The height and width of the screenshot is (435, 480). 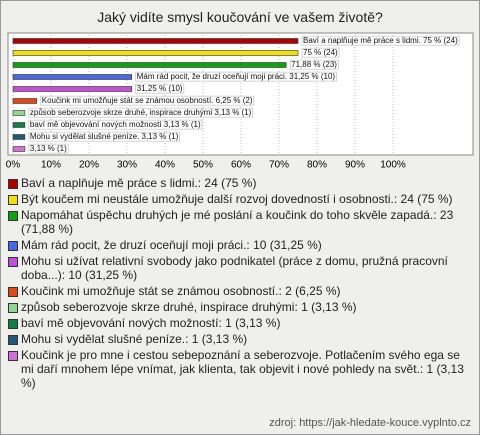 What do you see at coordinates (203, 165) in the screenshot?
I see `x-tick-label: 50%` at bounding box center [203, 165].